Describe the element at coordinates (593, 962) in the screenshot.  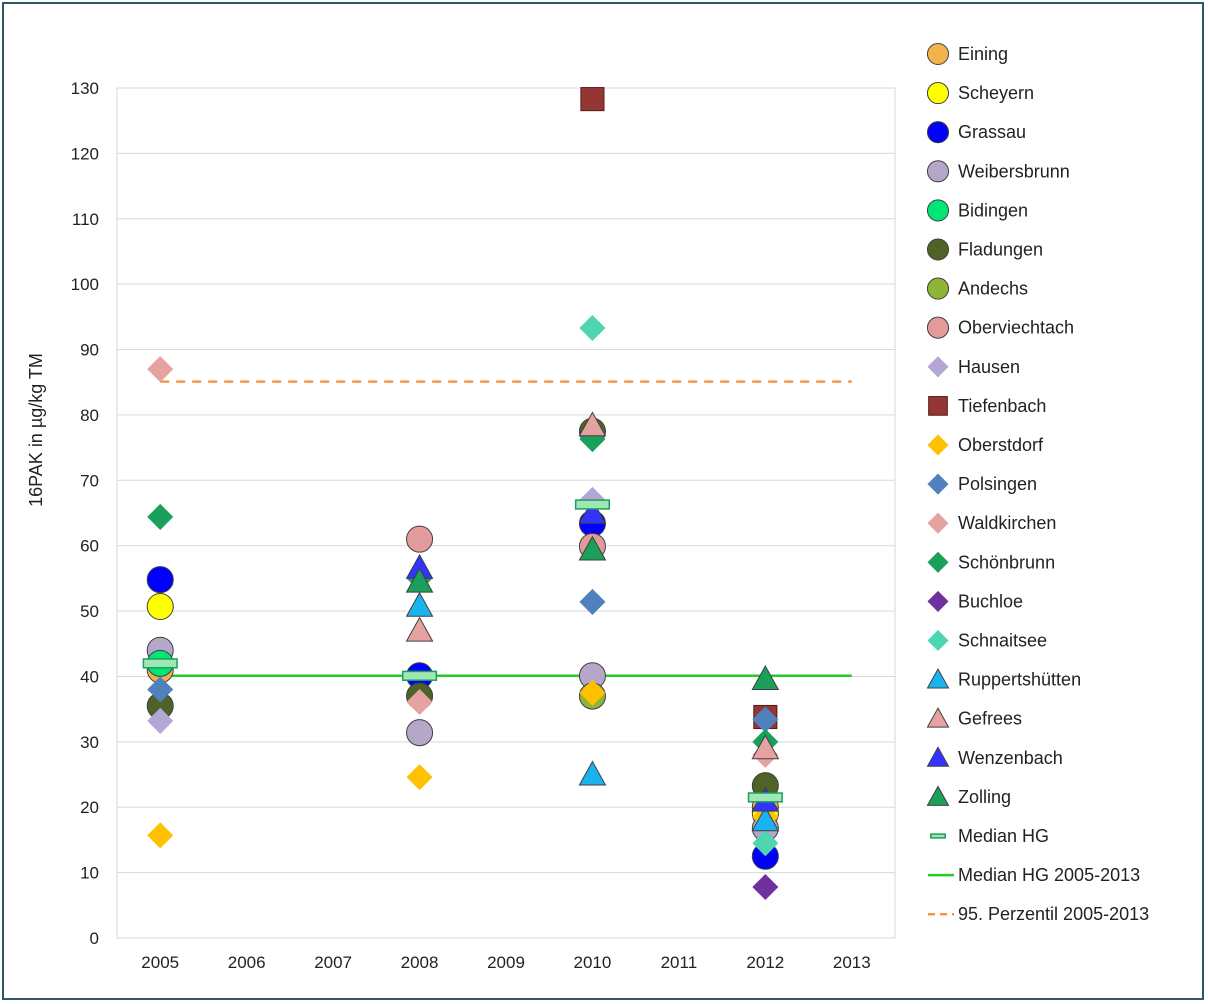
I see `x-tick-label: 2010` at that location.